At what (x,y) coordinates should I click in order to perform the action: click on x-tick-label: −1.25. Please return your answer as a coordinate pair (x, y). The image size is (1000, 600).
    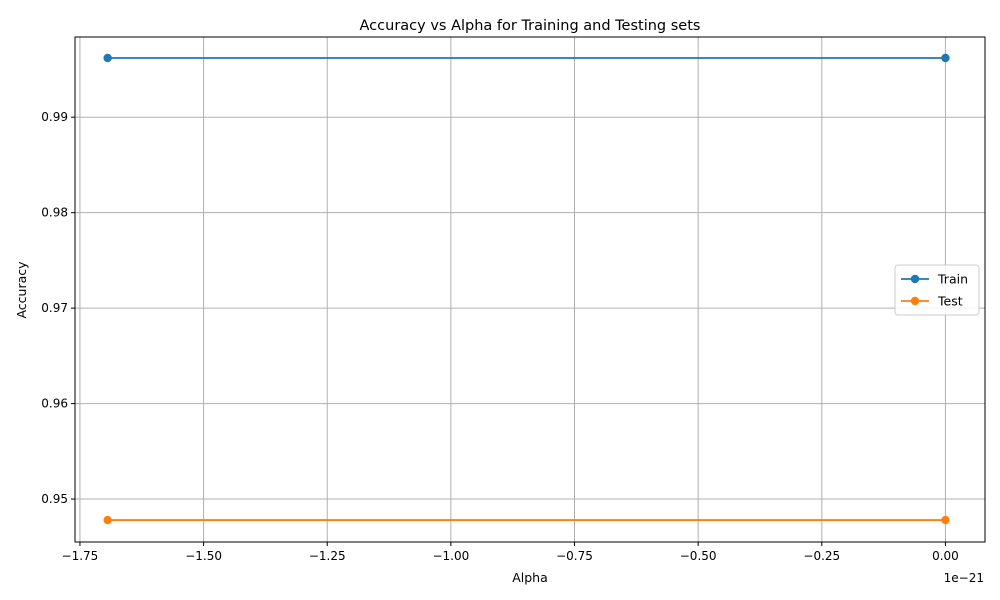
    Looking at the image, I should click on (327, 556).